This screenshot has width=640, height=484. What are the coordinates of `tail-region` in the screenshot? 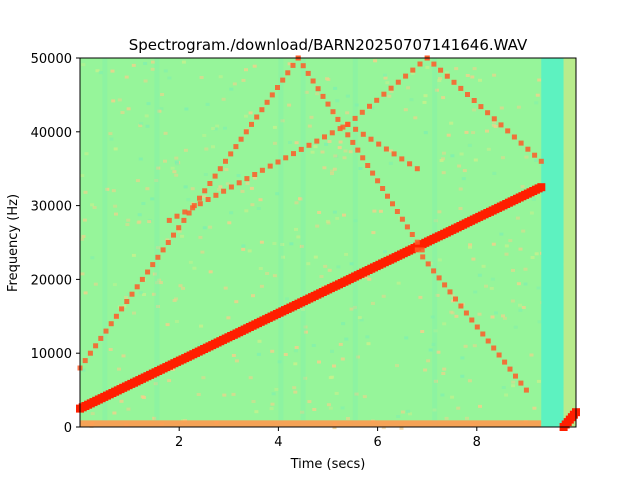 It's located at (569, 242).